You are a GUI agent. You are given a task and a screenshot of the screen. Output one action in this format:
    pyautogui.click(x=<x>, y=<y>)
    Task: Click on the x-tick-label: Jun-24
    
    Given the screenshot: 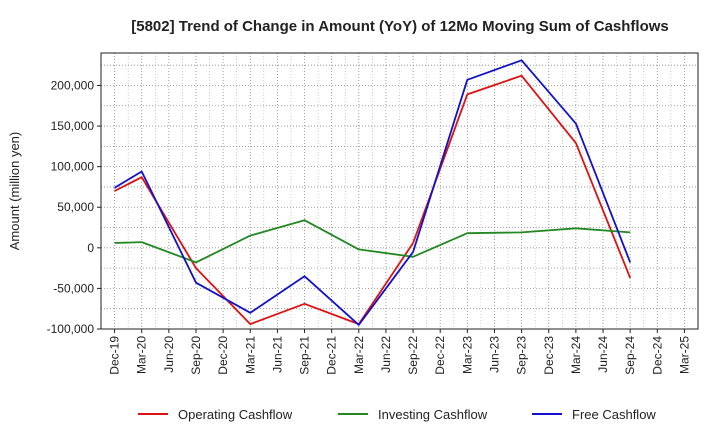 What is the action you would take?
    pyautogui.click(x=603, y=354)
    